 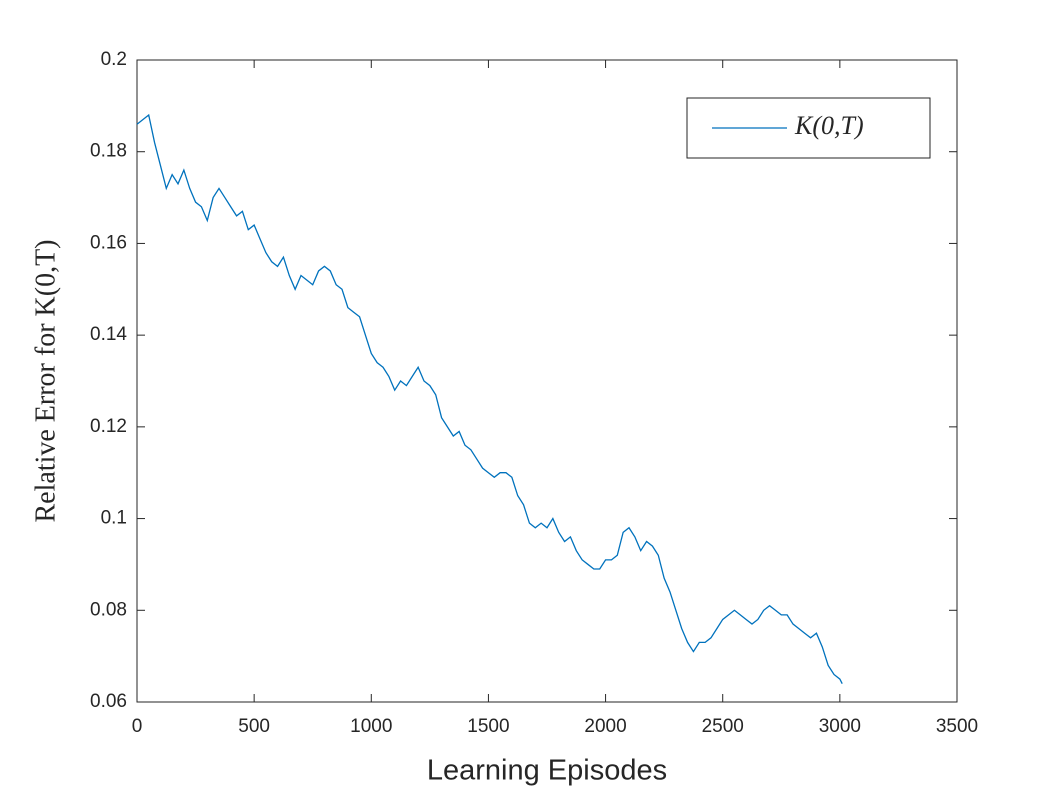 What do you see at coordinates (829, 125) in the screenshot?
I see `legend-label: K(0,T)` at bounding box center [829, 125].